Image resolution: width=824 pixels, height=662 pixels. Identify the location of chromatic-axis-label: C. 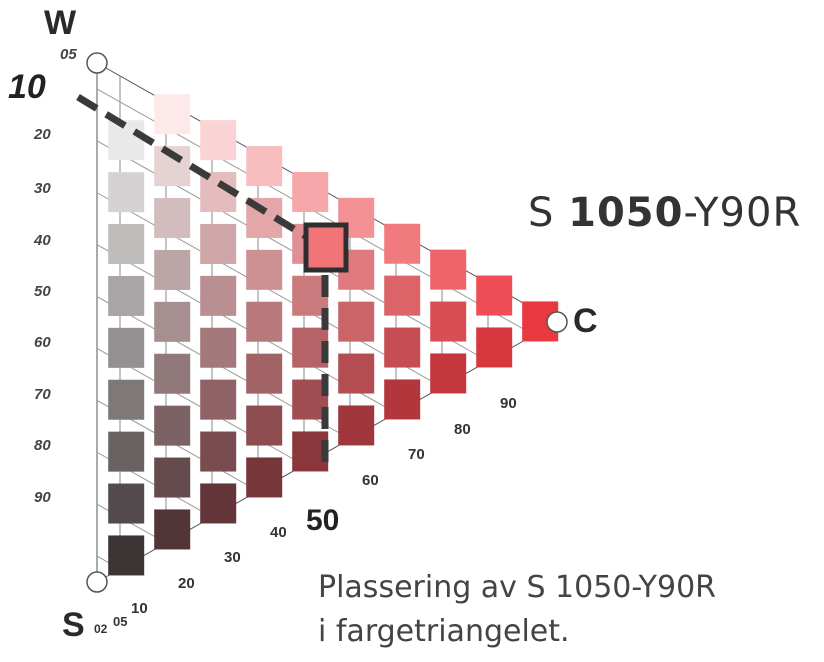
(585, 321).